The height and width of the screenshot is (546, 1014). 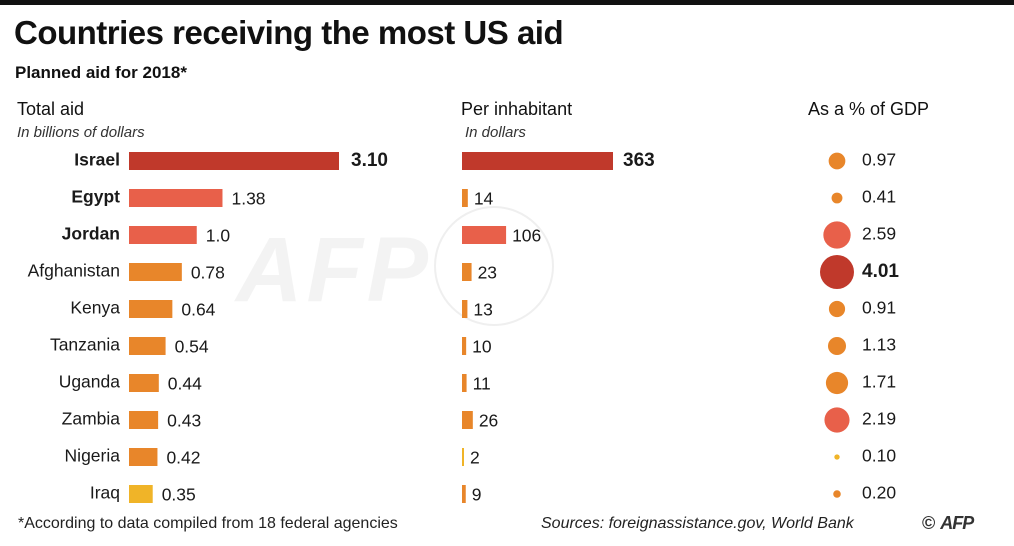 What do you see at coordinates (97, 160) in the screenshot?
I see `category-label-israel: Israel` at bounding box center [97, 160].